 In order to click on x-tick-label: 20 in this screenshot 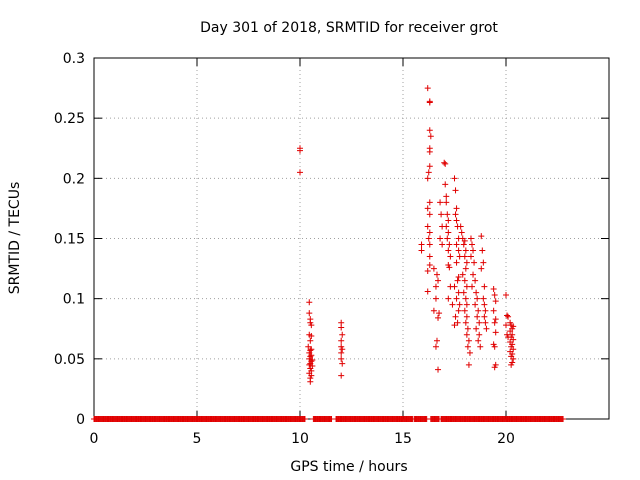, I will do `click(506, 439)`.